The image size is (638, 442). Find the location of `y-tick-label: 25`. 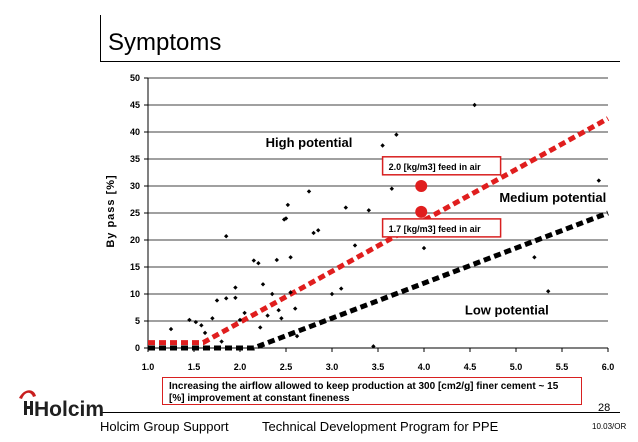

y-tick-label: 25 is located at coordinates (135, 213).